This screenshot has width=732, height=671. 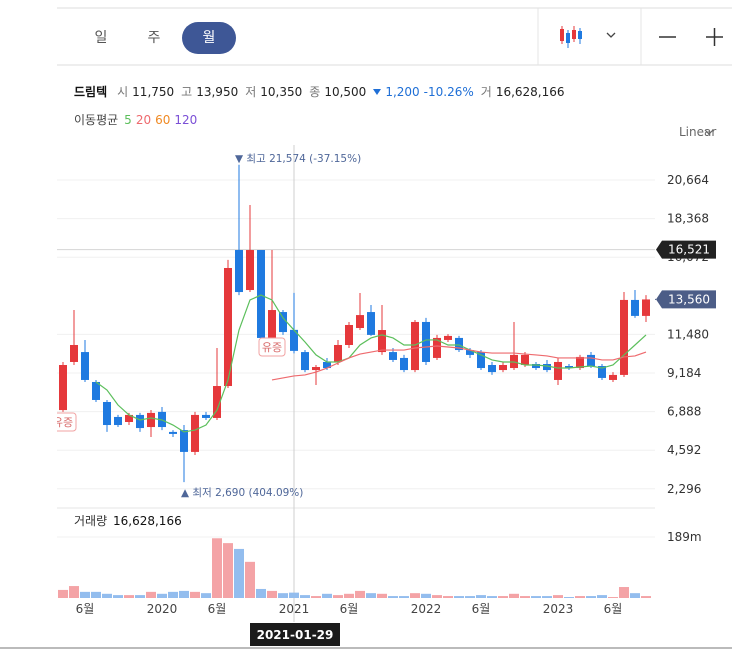 I want to click on legend-entry: 20, so click(x=143, y=119).